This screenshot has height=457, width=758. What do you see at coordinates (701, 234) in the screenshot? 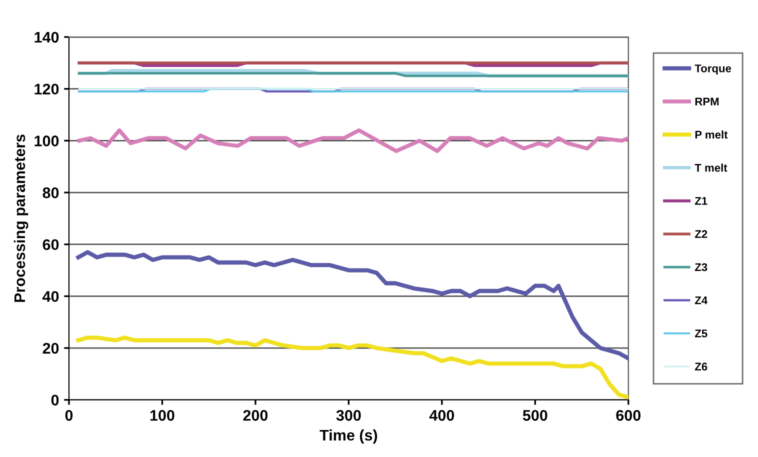
I see `legend-label: Z2` at bounding box center [701, 234].